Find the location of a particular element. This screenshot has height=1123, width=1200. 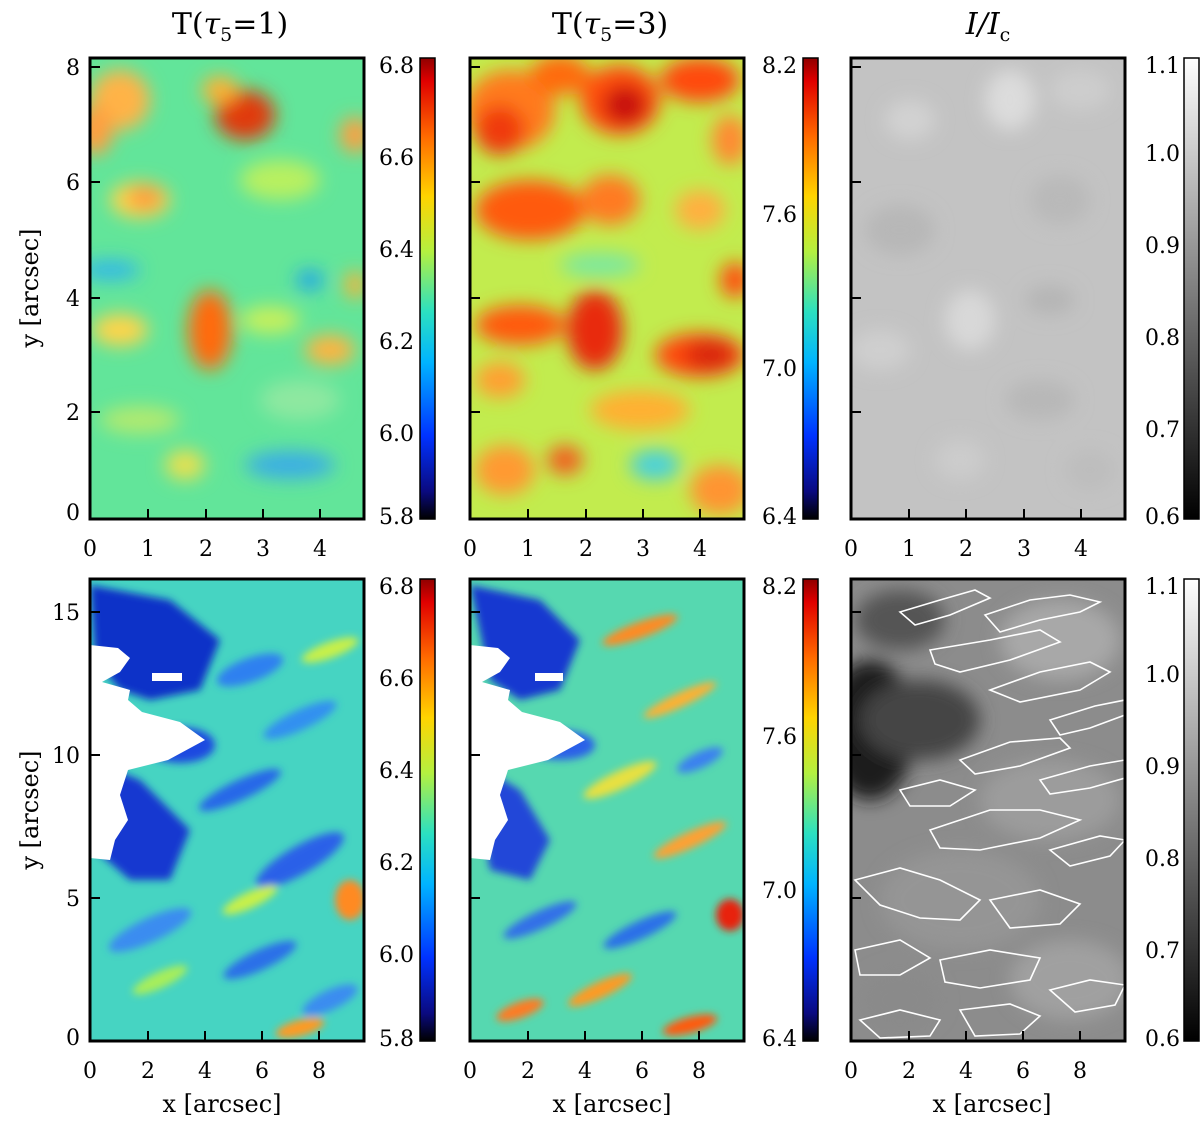

map-intensity-bottom is located at coordinates (988, 810).